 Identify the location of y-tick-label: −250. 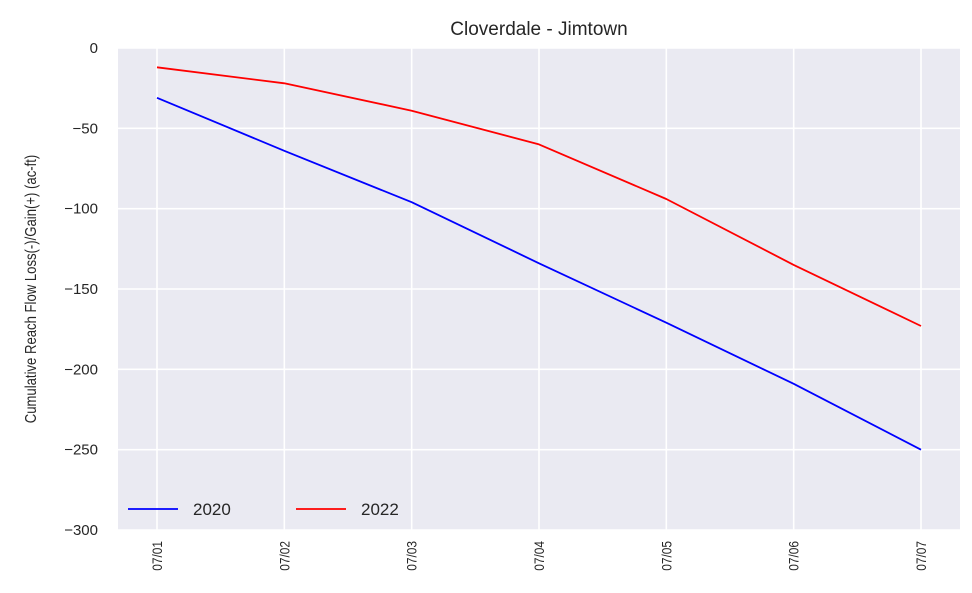
(81, 450).